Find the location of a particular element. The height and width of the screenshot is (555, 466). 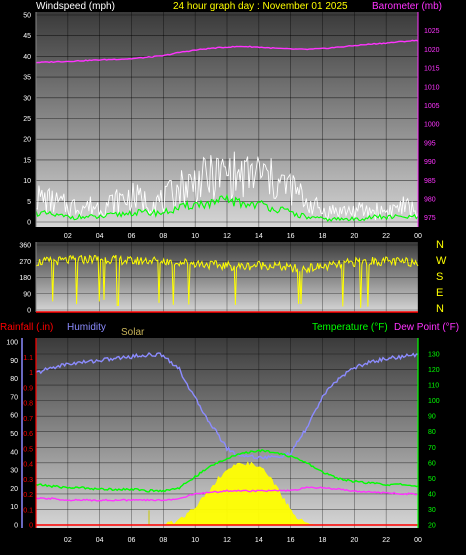

baro-tick-985: 985 is located at coordinates (430, 181).